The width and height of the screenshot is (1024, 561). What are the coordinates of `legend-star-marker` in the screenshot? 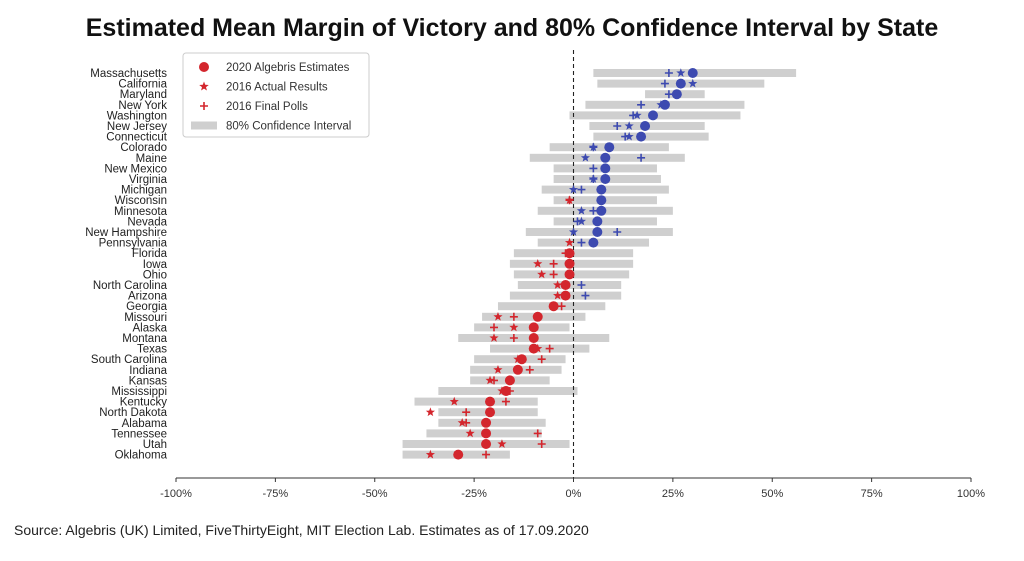 It's located at (204, 86).